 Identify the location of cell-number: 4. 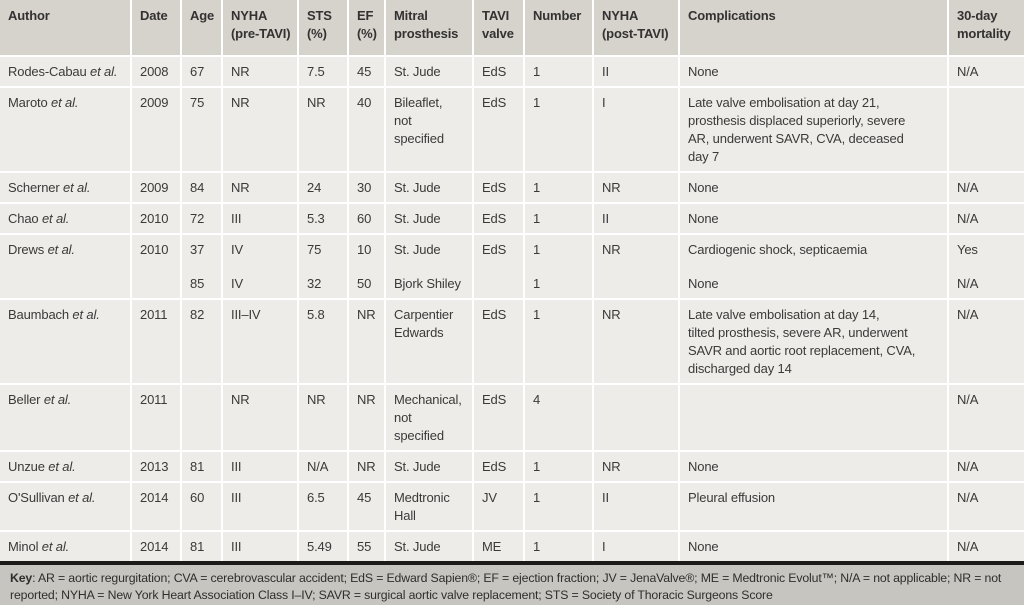
(558, 417).